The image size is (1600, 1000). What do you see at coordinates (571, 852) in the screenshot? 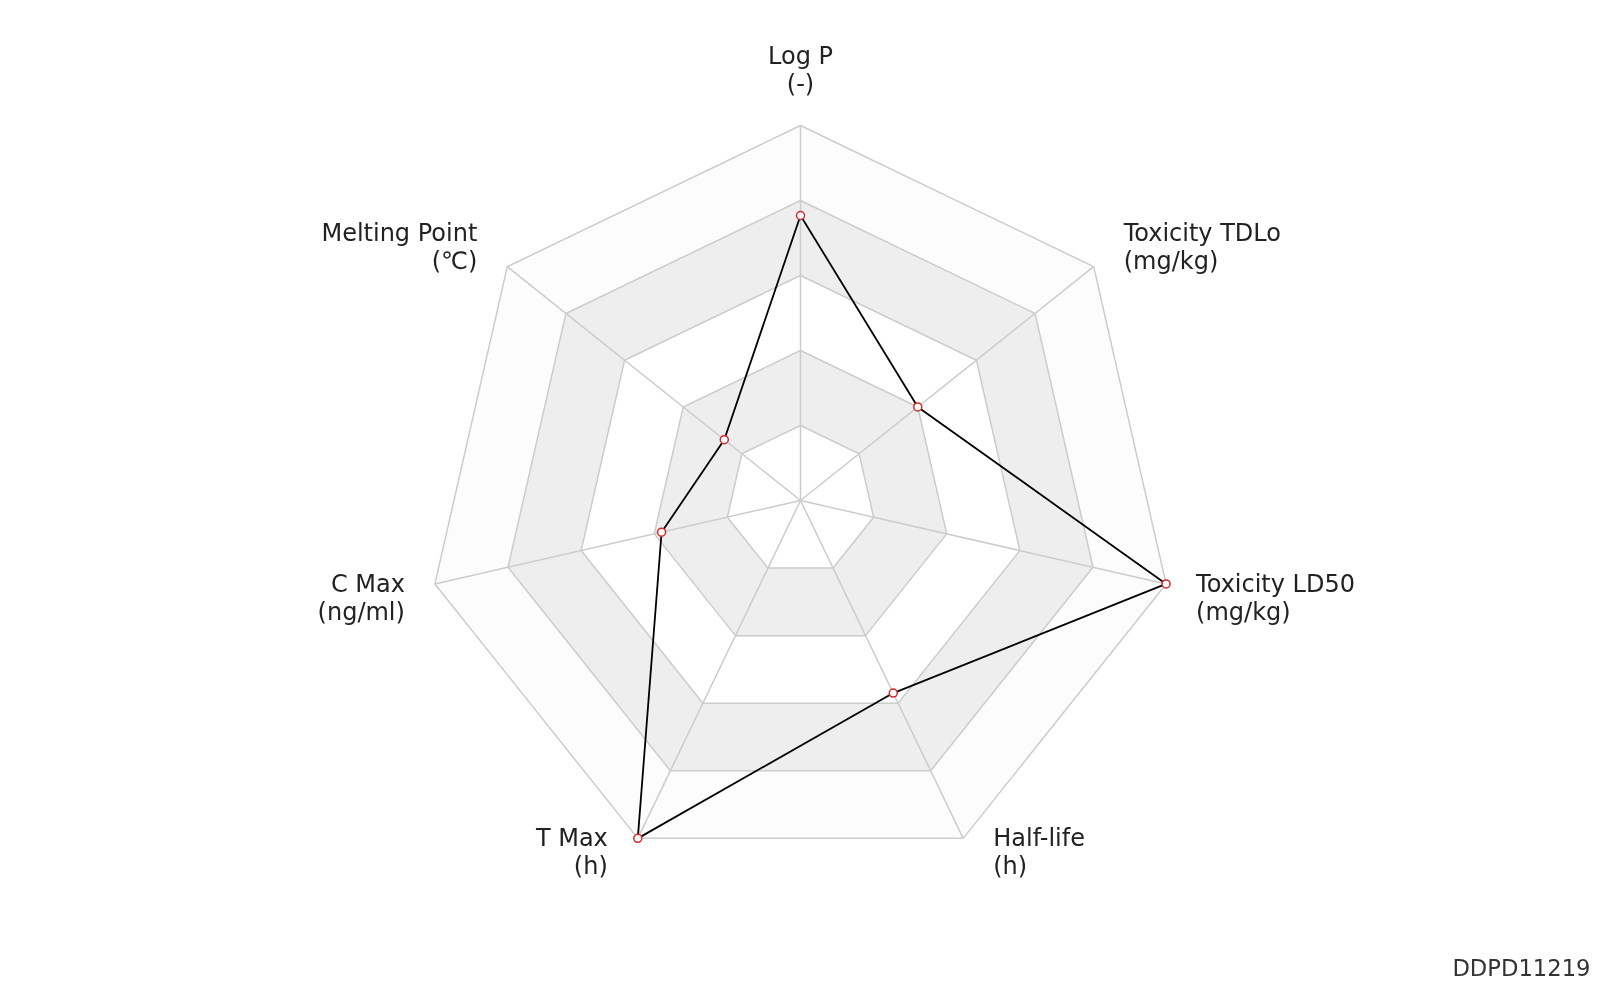
I see `spoke-label: T Max (h)` at bounding box center [571, 852].